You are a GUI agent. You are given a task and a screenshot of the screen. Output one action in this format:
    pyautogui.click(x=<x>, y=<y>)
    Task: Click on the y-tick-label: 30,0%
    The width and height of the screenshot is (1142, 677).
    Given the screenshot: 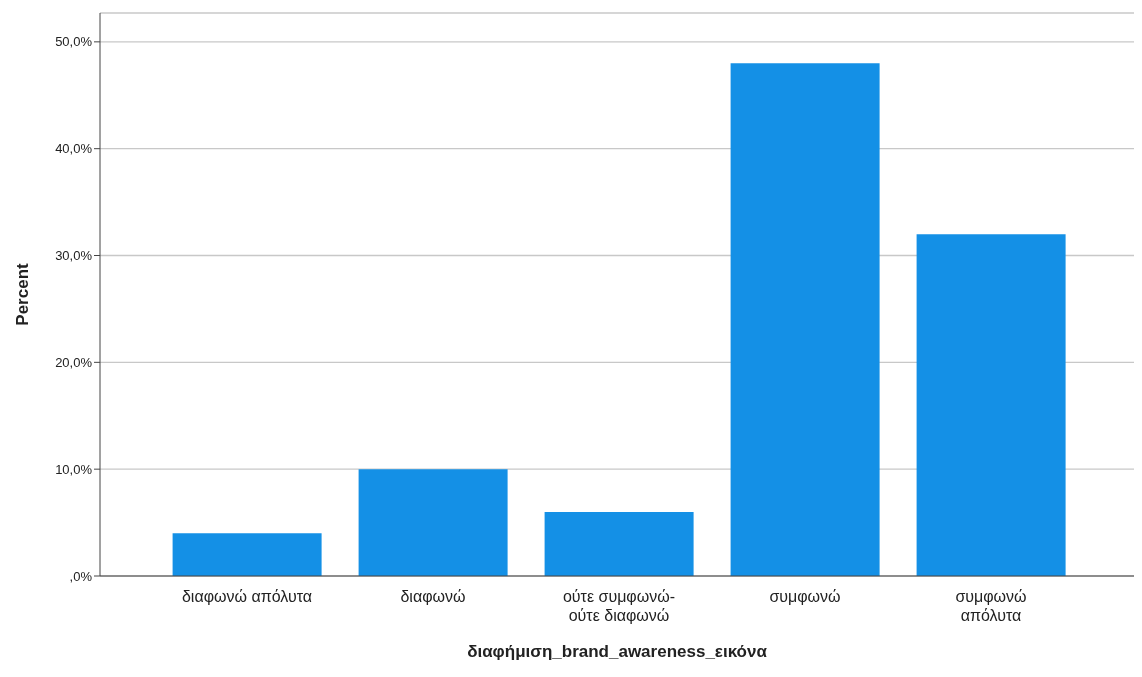 What is the action you would take?
    pyautogui.click(x=74, y=256)
    